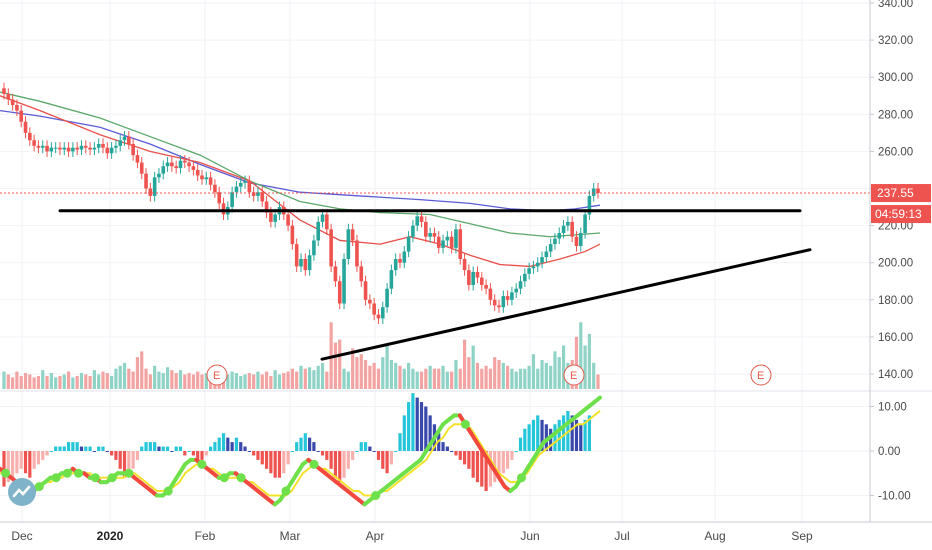  Describe the element at coordinates (621, 536) in the screenshot. I see `time-tick-label: Jul` at that location.